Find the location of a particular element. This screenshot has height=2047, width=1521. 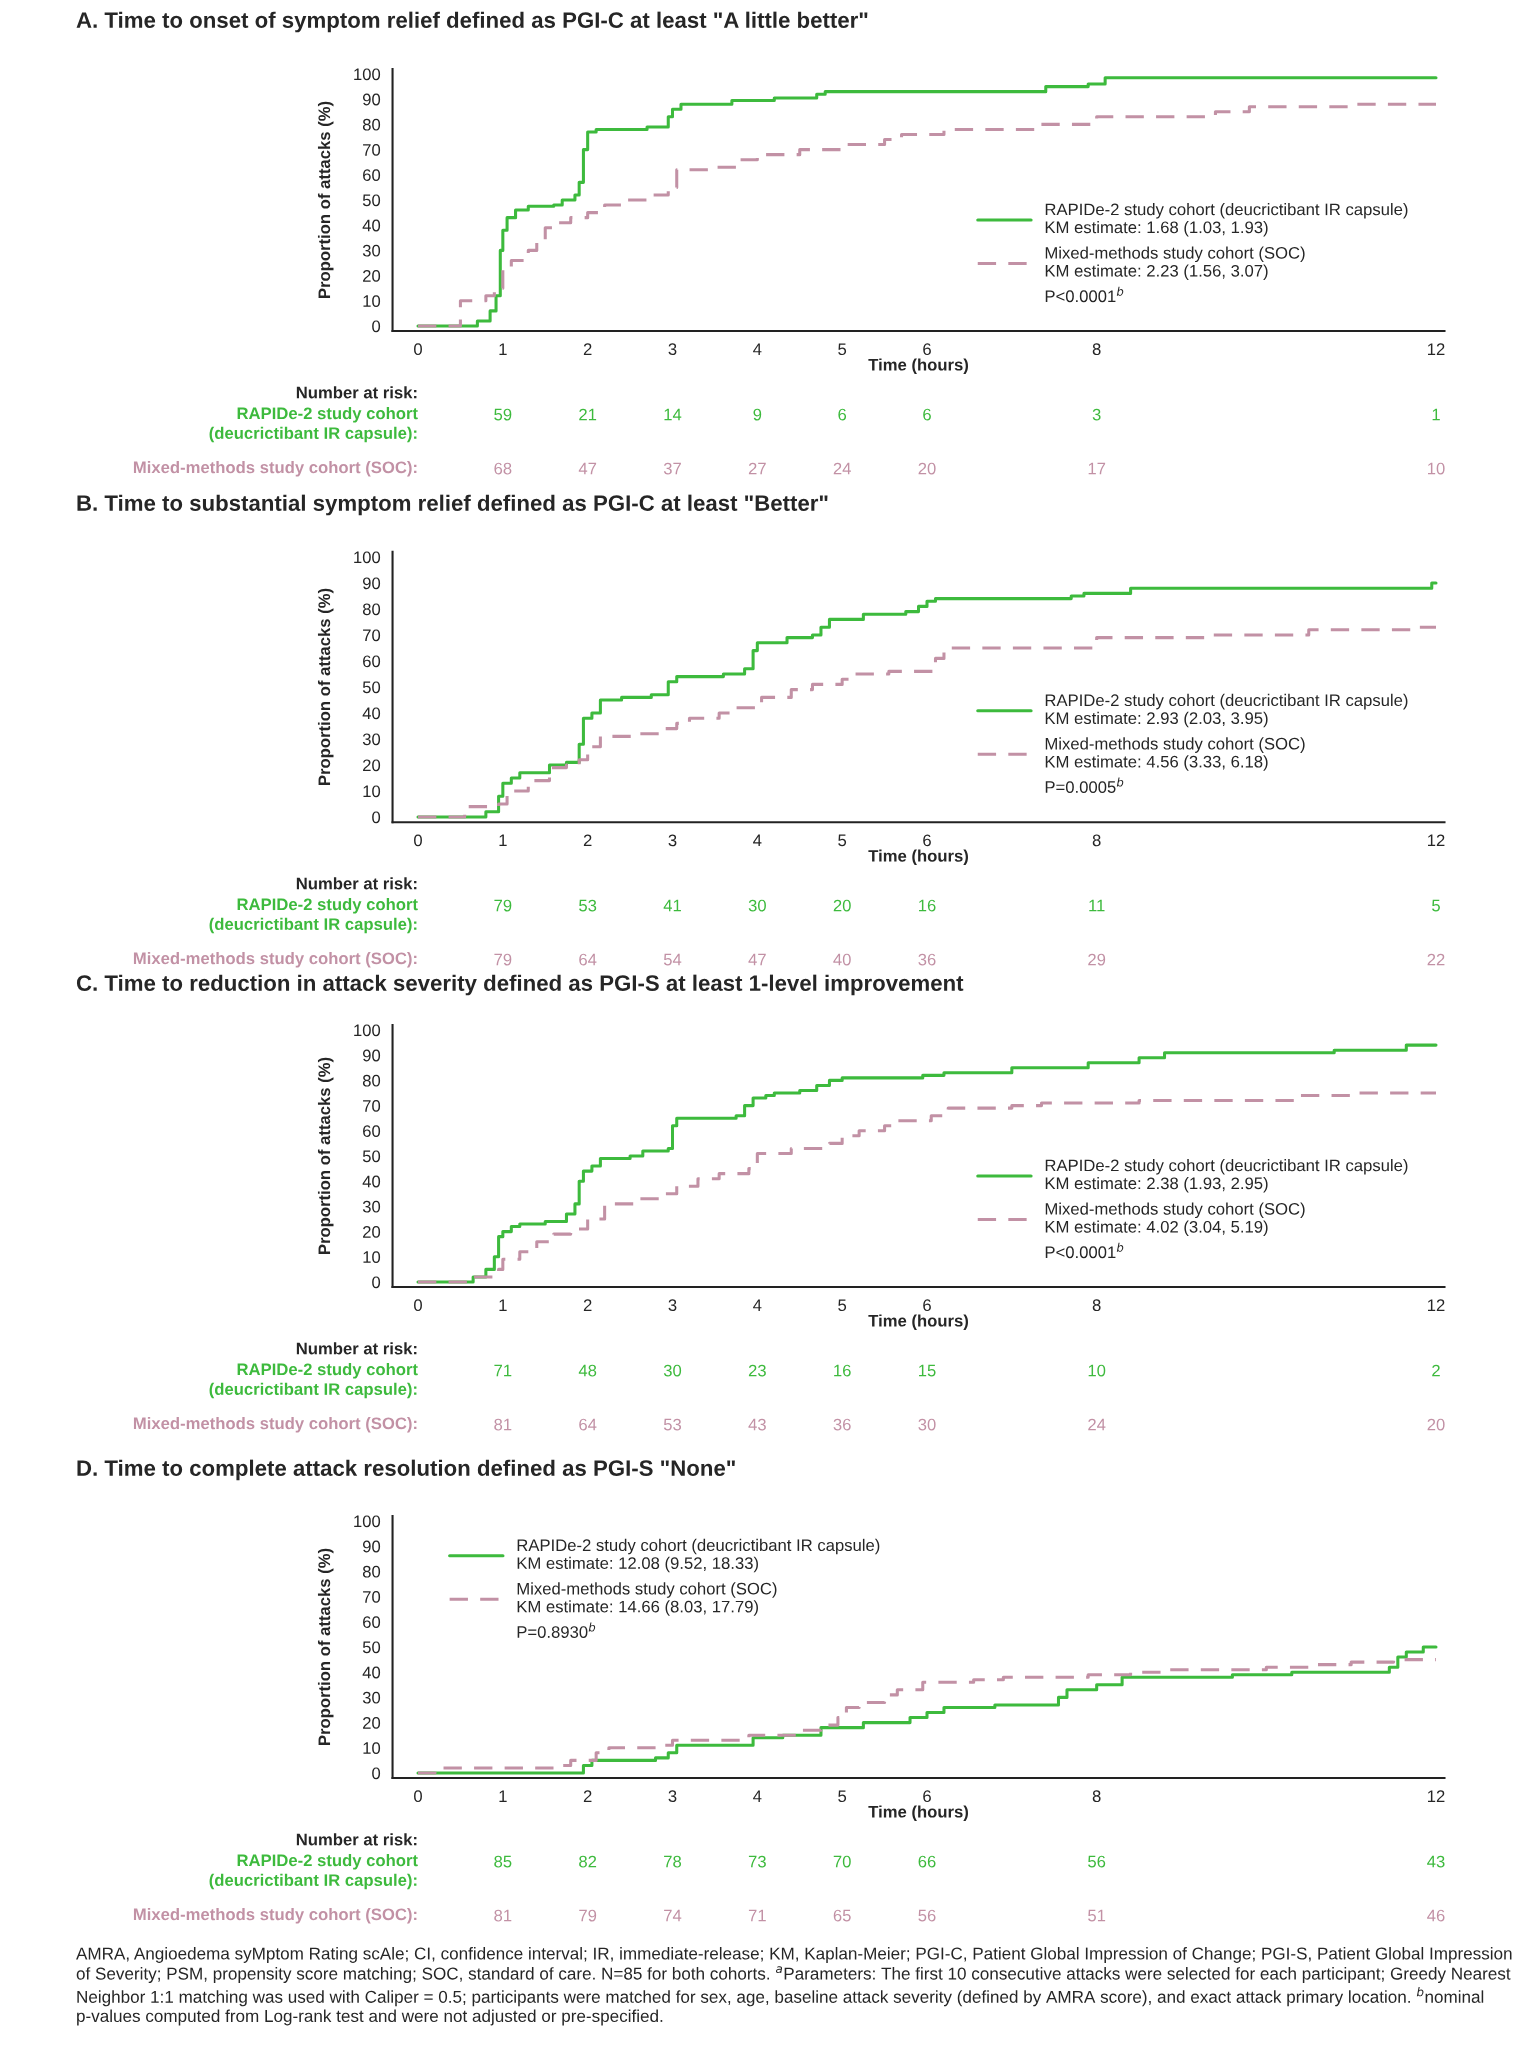

text: 22 is located at coordinates (1436, 959).